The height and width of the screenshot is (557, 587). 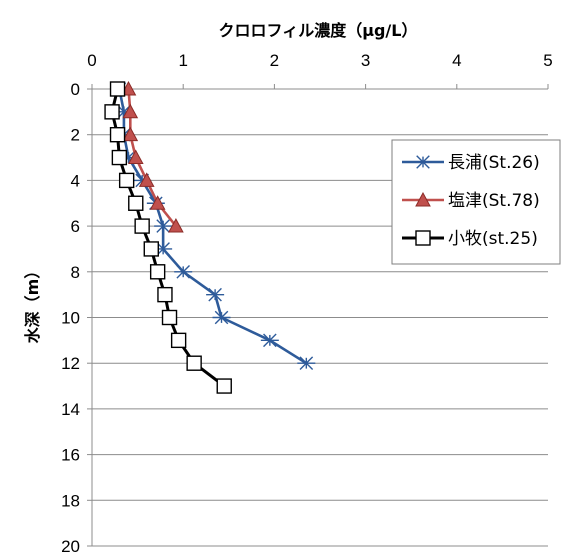 What do you see at coordinates (493, 239) in the screenshot?
I see `legend-label: 小牧(st.25)` at bounding box center [493, 239].